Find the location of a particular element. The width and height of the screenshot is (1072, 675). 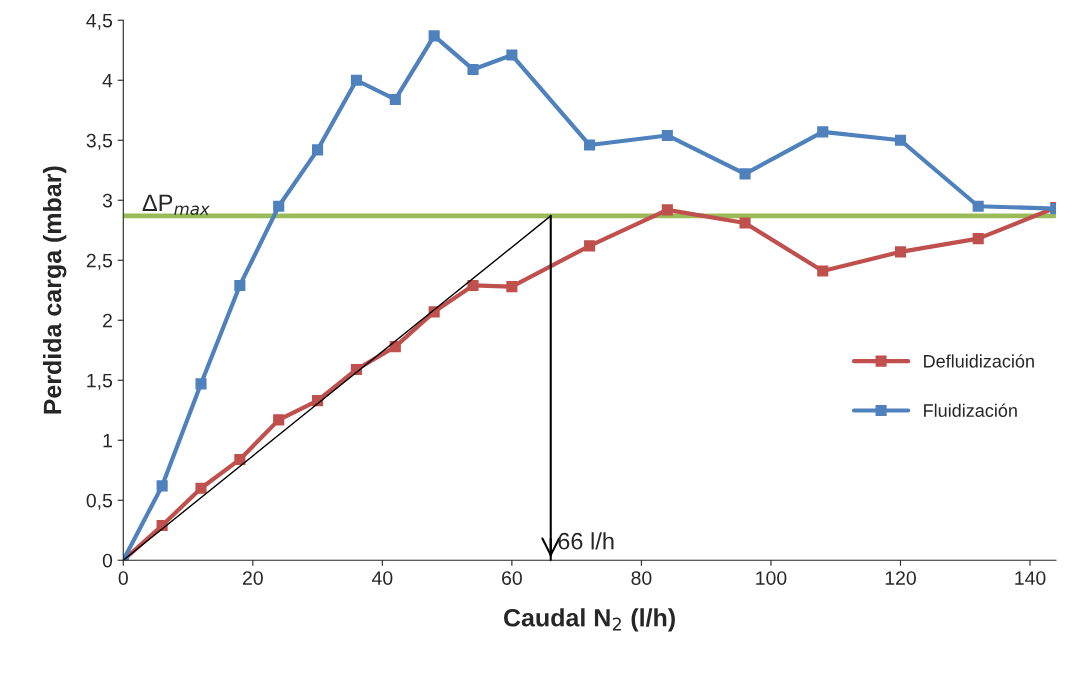

y-tick-label: 3,5 is located at coordinates (99, 141).